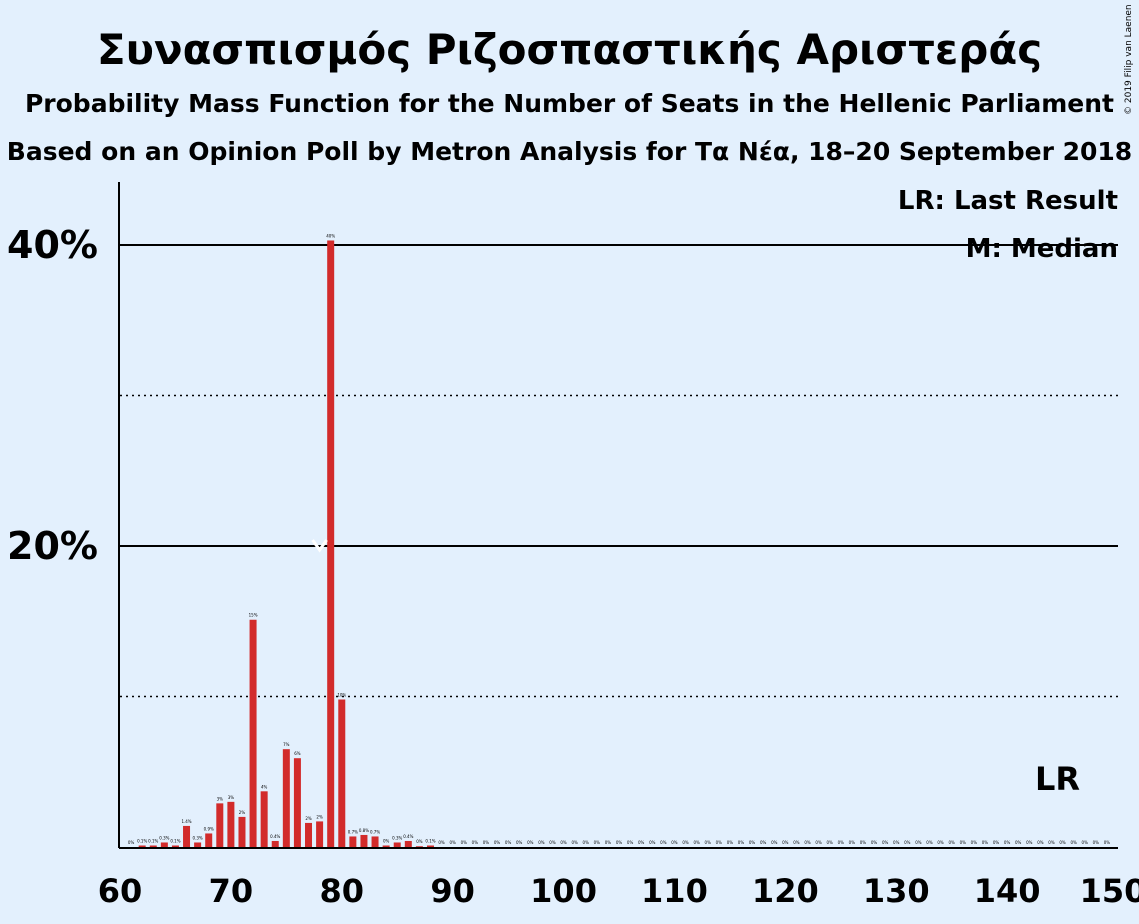 This screenshot has height=924, width=1139. I want to click on bar-label-seat-112: 0%, so click(696, 842).